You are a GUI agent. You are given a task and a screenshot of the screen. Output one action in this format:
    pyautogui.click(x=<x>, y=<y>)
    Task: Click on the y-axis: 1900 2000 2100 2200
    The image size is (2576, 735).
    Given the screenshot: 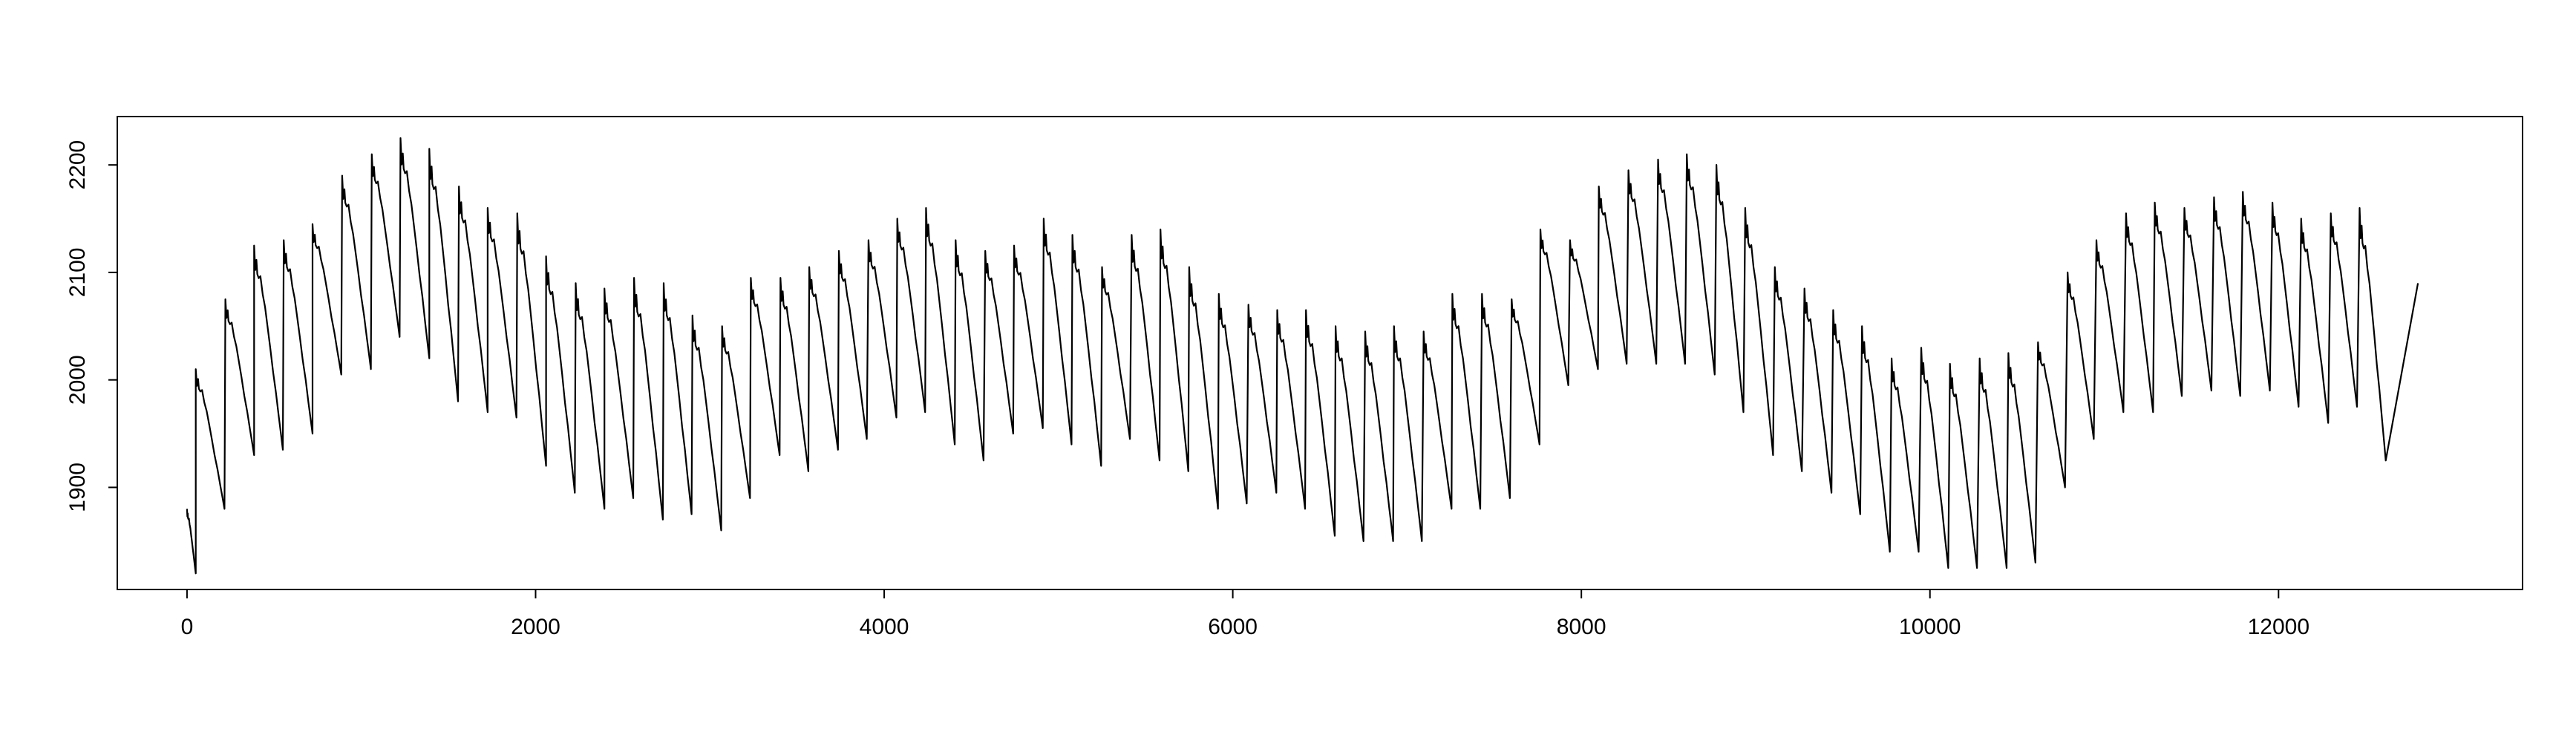 What is the action you would take?
    pyautogui.click(x=91, y=326)
    